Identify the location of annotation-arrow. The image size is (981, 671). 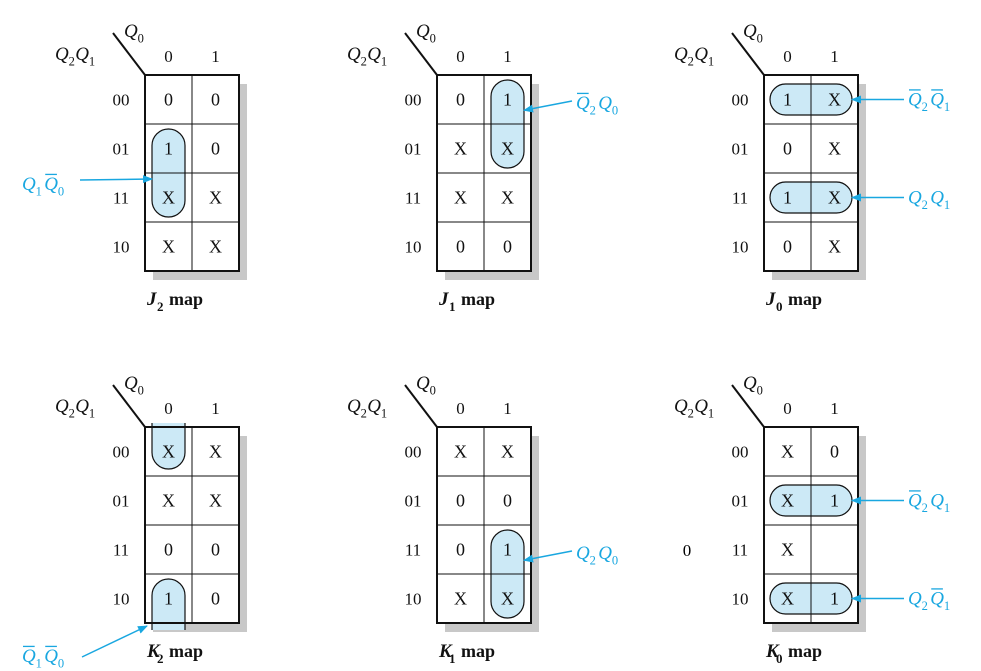
(548, 556).